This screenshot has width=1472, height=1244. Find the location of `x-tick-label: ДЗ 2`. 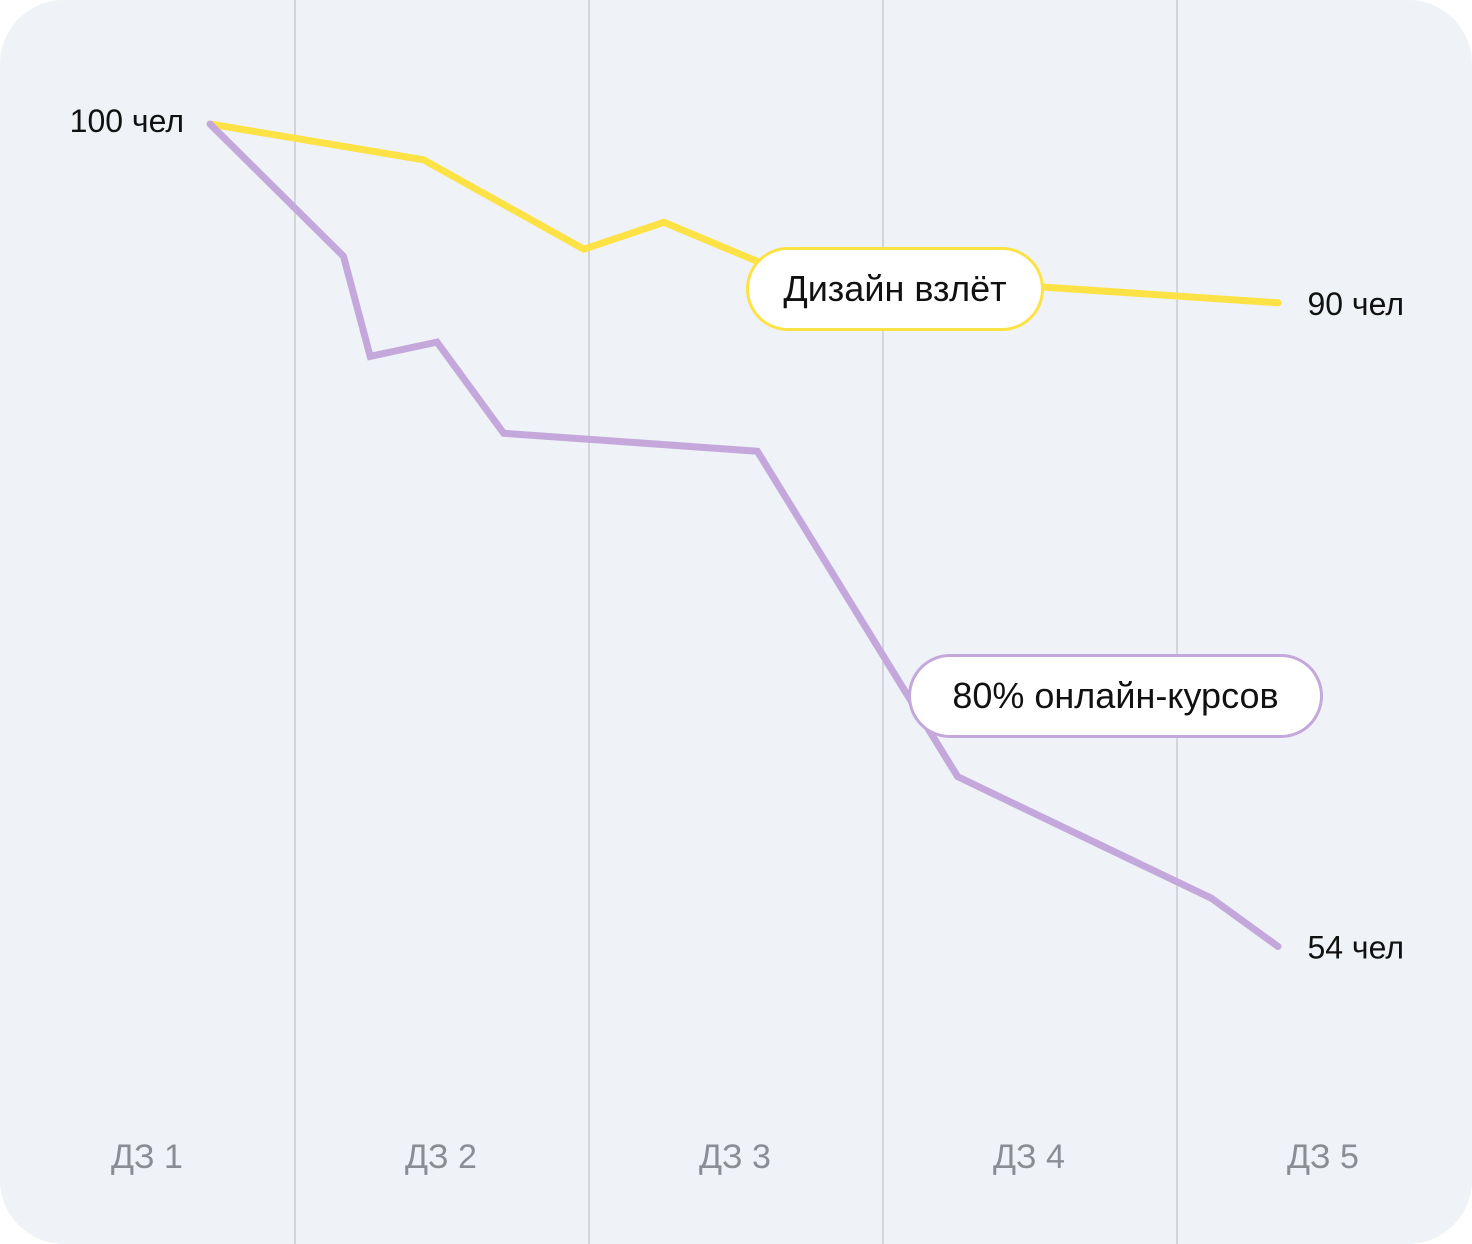

x-tick-label: ДЗ 2 is located at coordinates (441, 1157).